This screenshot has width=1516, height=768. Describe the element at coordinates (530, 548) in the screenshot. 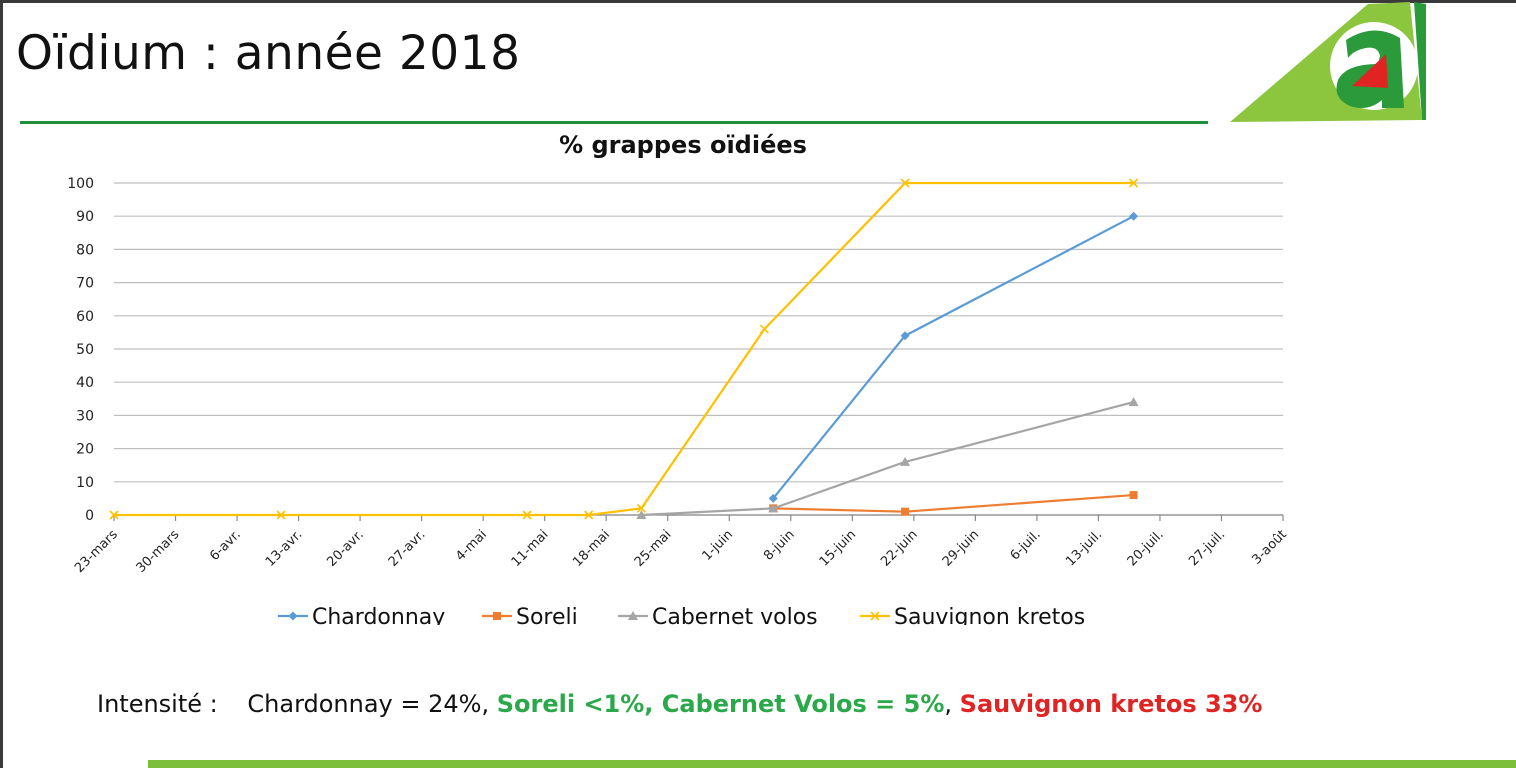

I see `x-tick-label: 11-mai` at that location.